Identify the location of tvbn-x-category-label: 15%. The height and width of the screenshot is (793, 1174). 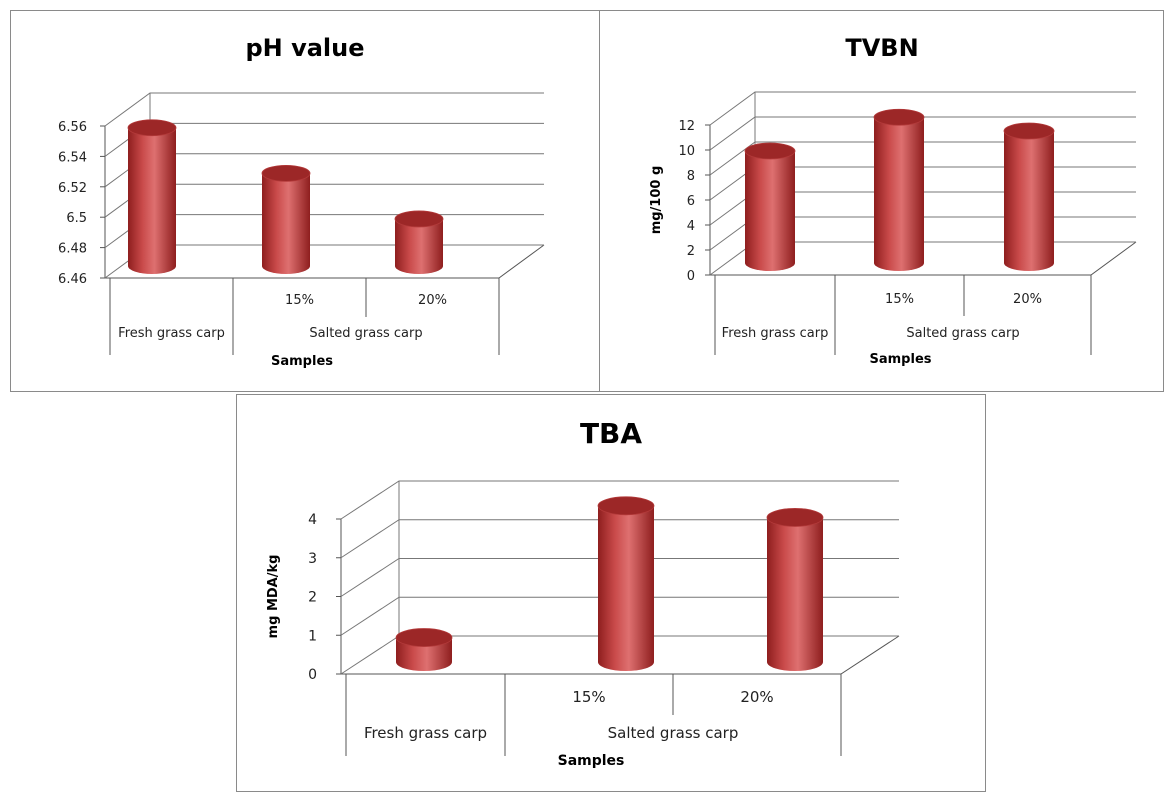
(899, 299).